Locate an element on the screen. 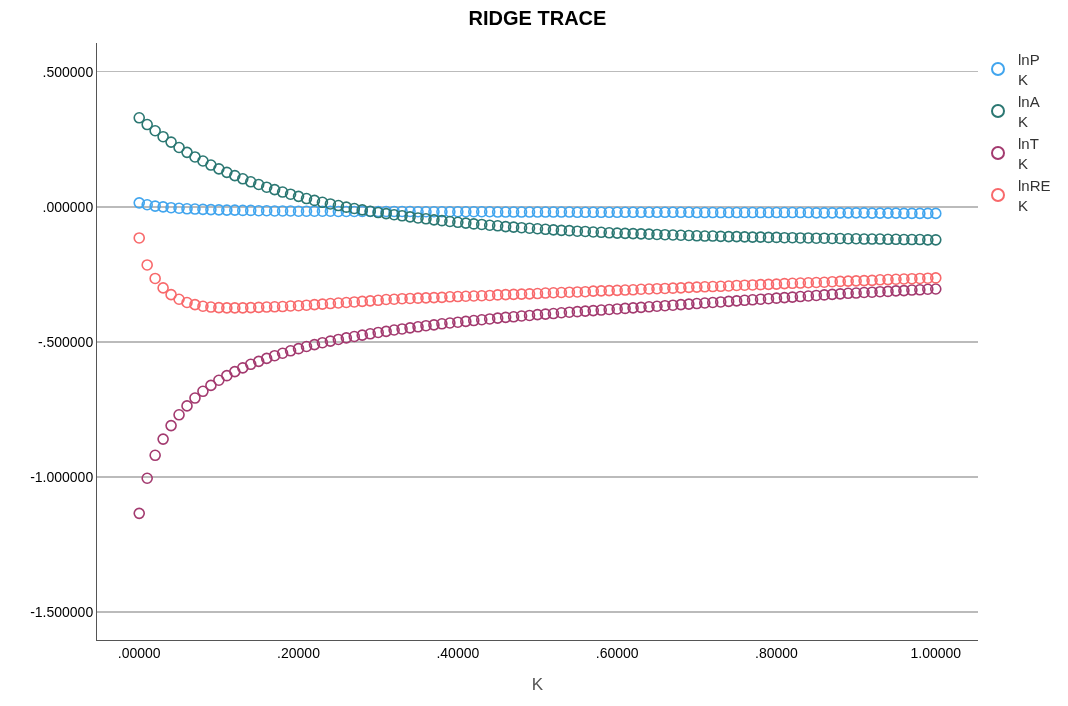  x-tick-label: .20000 is located at coordinates (299, 652).